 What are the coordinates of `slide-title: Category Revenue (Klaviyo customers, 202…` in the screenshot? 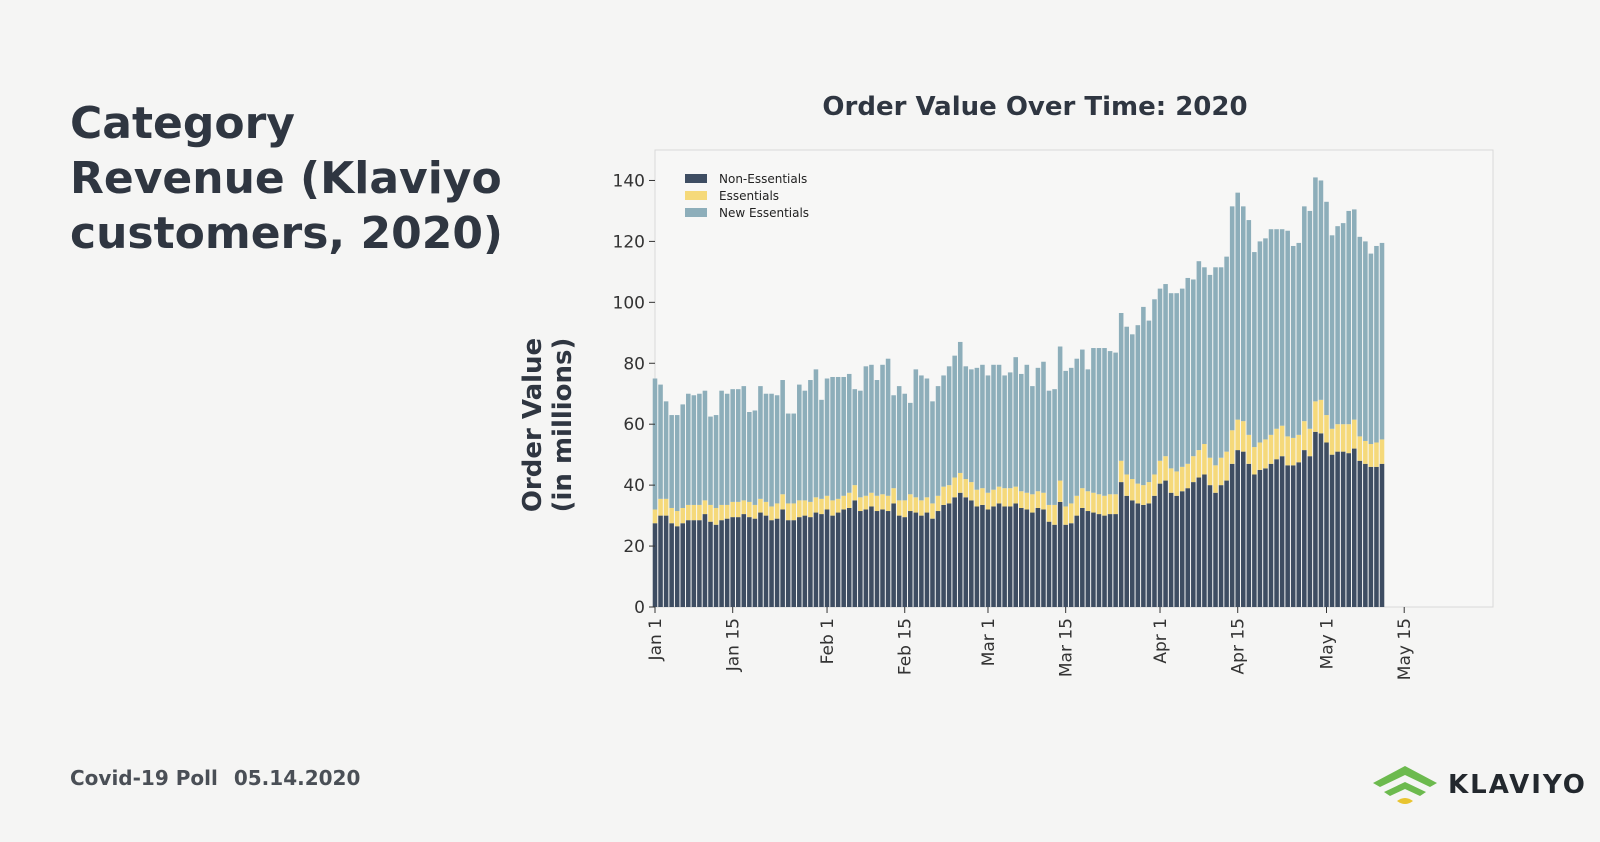 It's located at (287, 178).